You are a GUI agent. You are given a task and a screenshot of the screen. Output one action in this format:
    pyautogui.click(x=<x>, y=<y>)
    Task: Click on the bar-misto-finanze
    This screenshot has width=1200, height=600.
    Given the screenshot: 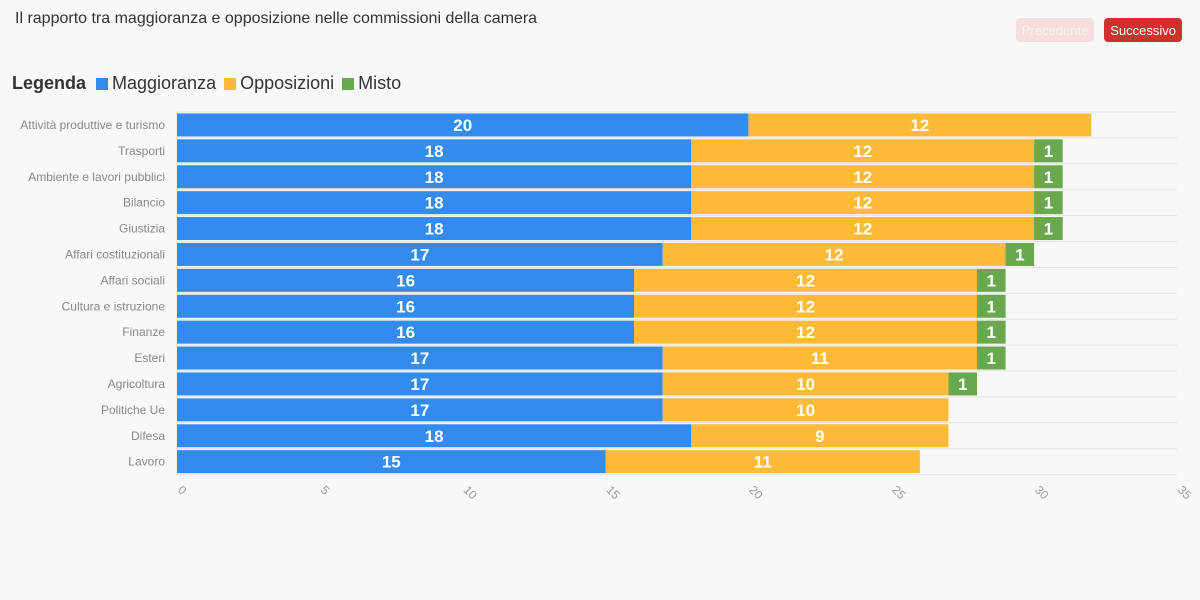 What is the action you would take?
    pyautogui.click(x=991, y=332)
    